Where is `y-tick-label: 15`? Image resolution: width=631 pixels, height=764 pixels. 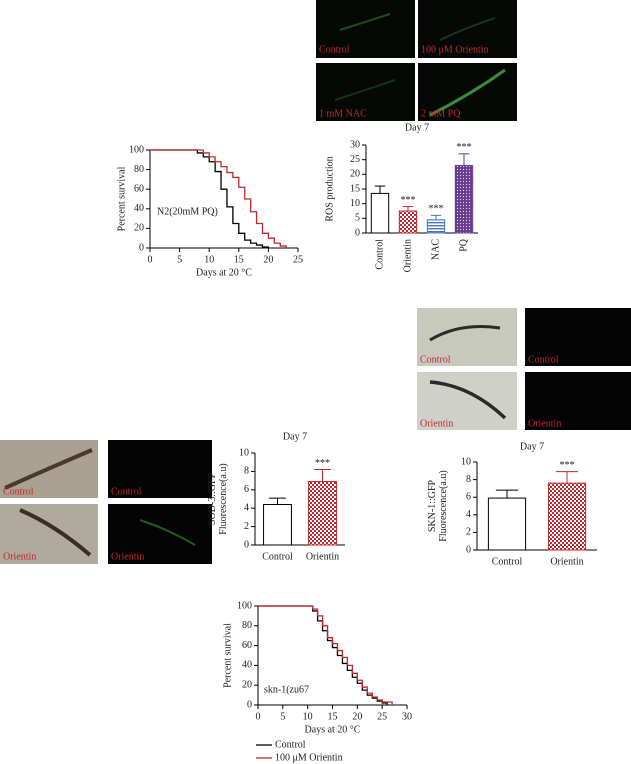
y-tick-label: 15 is located at coordinates (355, 188).